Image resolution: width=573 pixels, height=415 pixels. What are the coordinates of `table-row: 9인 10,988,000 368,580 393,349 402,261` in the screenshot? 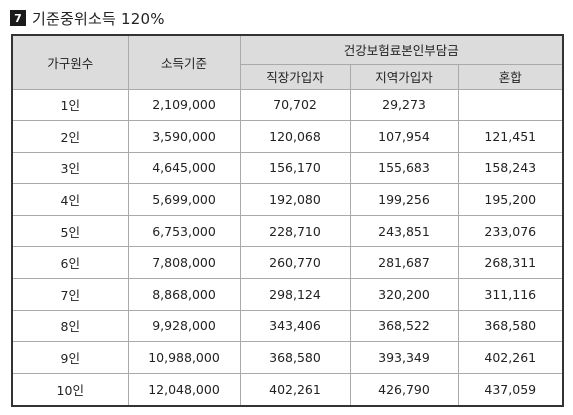 It's located at (288, 357).